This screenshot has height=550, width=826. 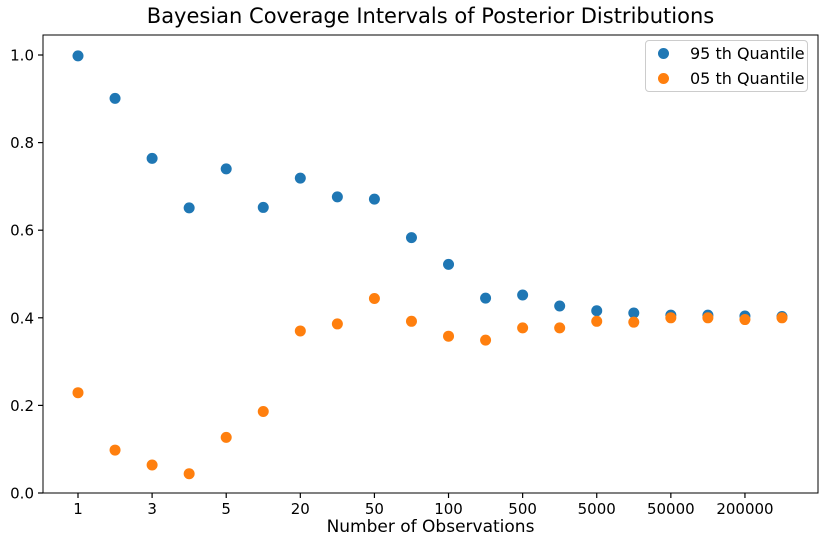 What do you see at coordinates (22, 143) in the screenshot?
I see `y-tick-label: 0.8` at bounding box center [22, 143].